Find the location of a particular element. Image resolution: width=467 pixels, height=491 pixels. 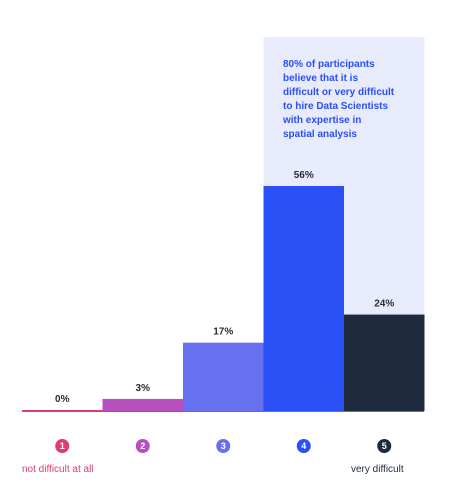

value-label-5: 24% is located at coordinates (384, 304).